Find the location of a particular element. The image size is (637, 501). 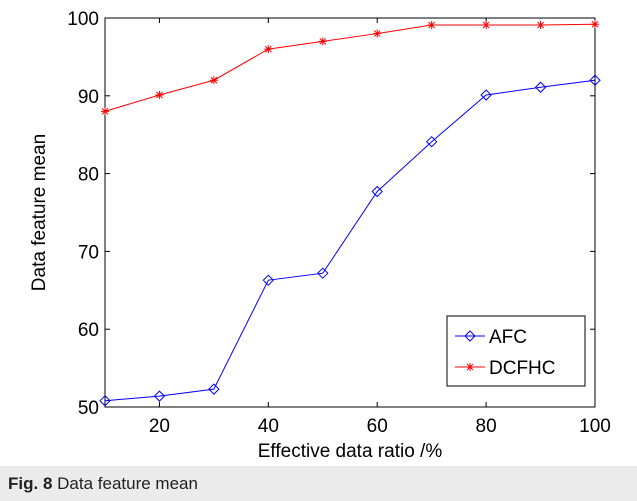

caption-label: Fig. 8 is located at coordinates (30, 483).